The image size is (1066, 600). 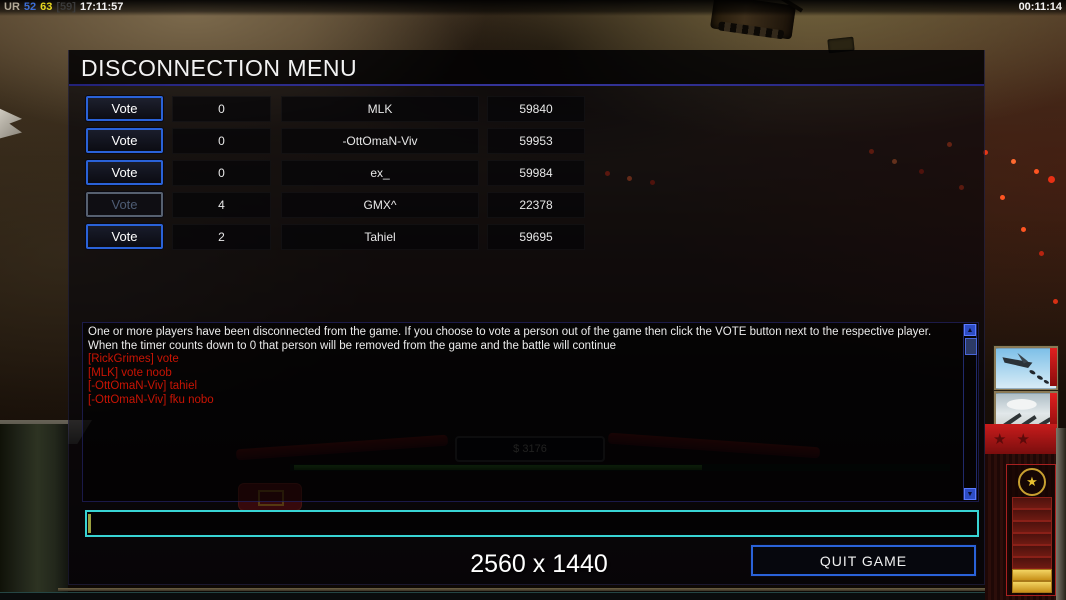 I want to click on hud-left-panel, so click(x=34, y=512).